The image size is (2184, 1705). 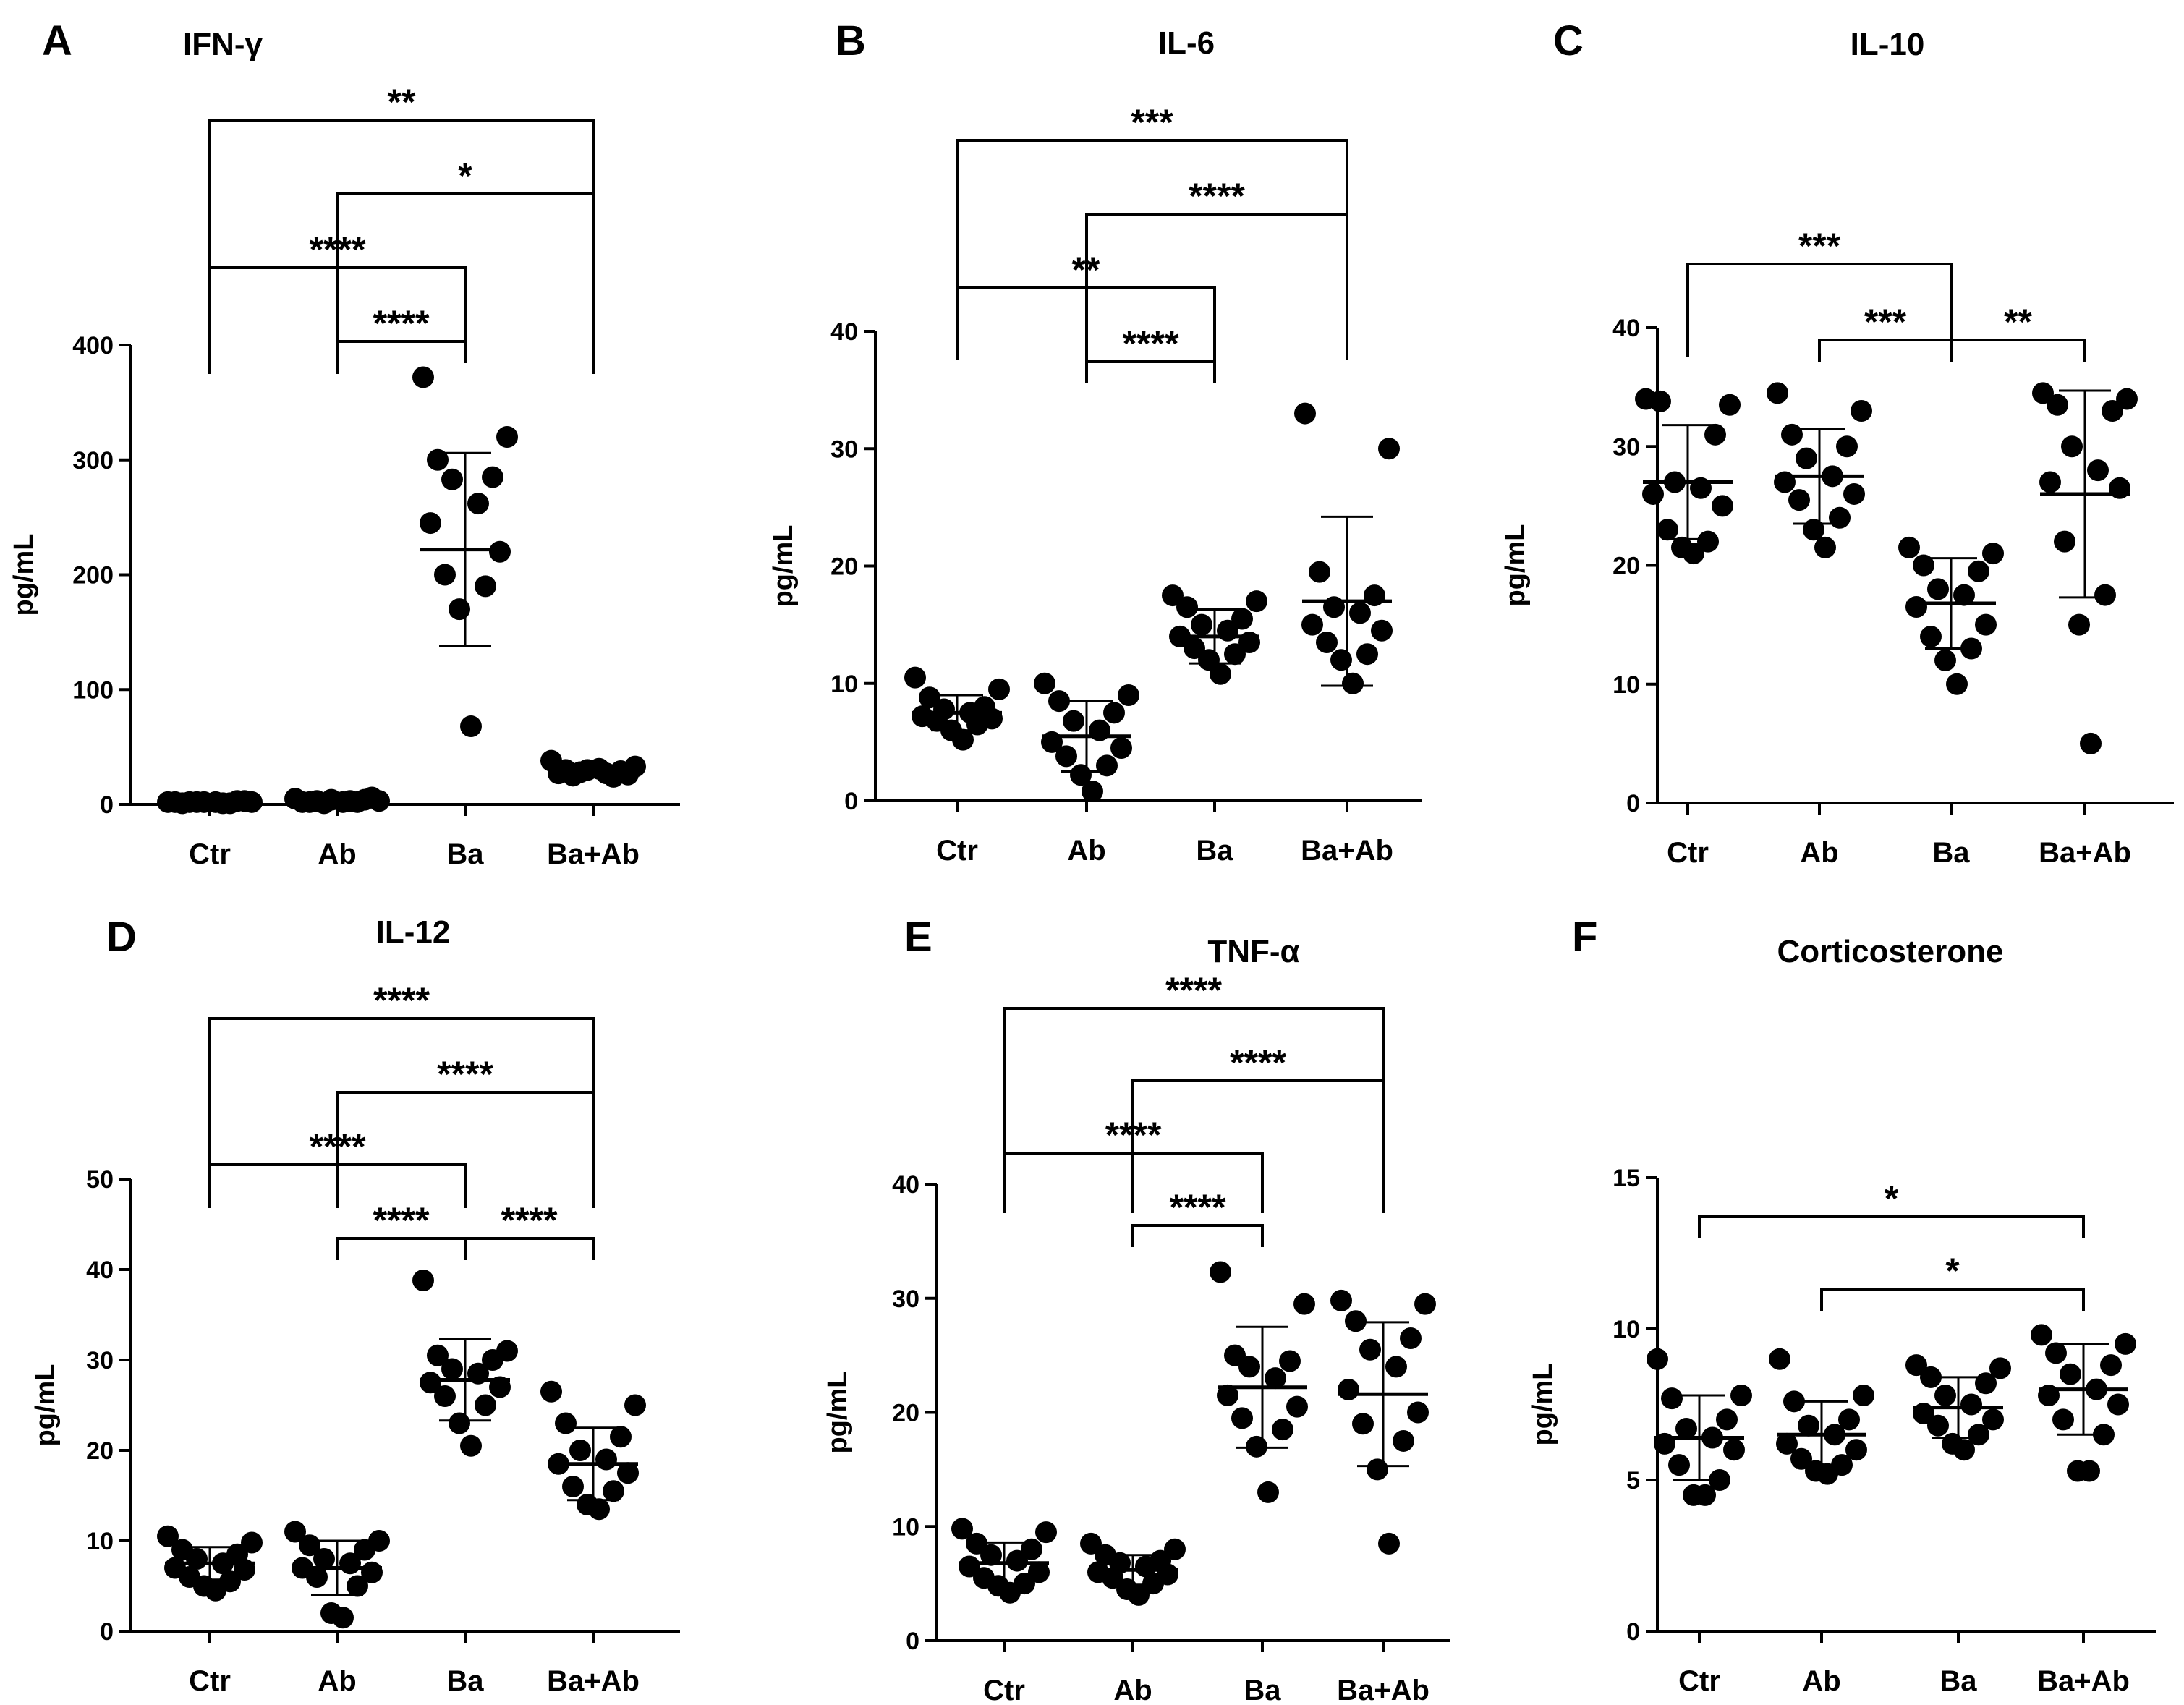 What do you see at coordinates (107, 1632) in the screenshot?
I see `y-tick-label: 0` at bounding box center [107, 1632].